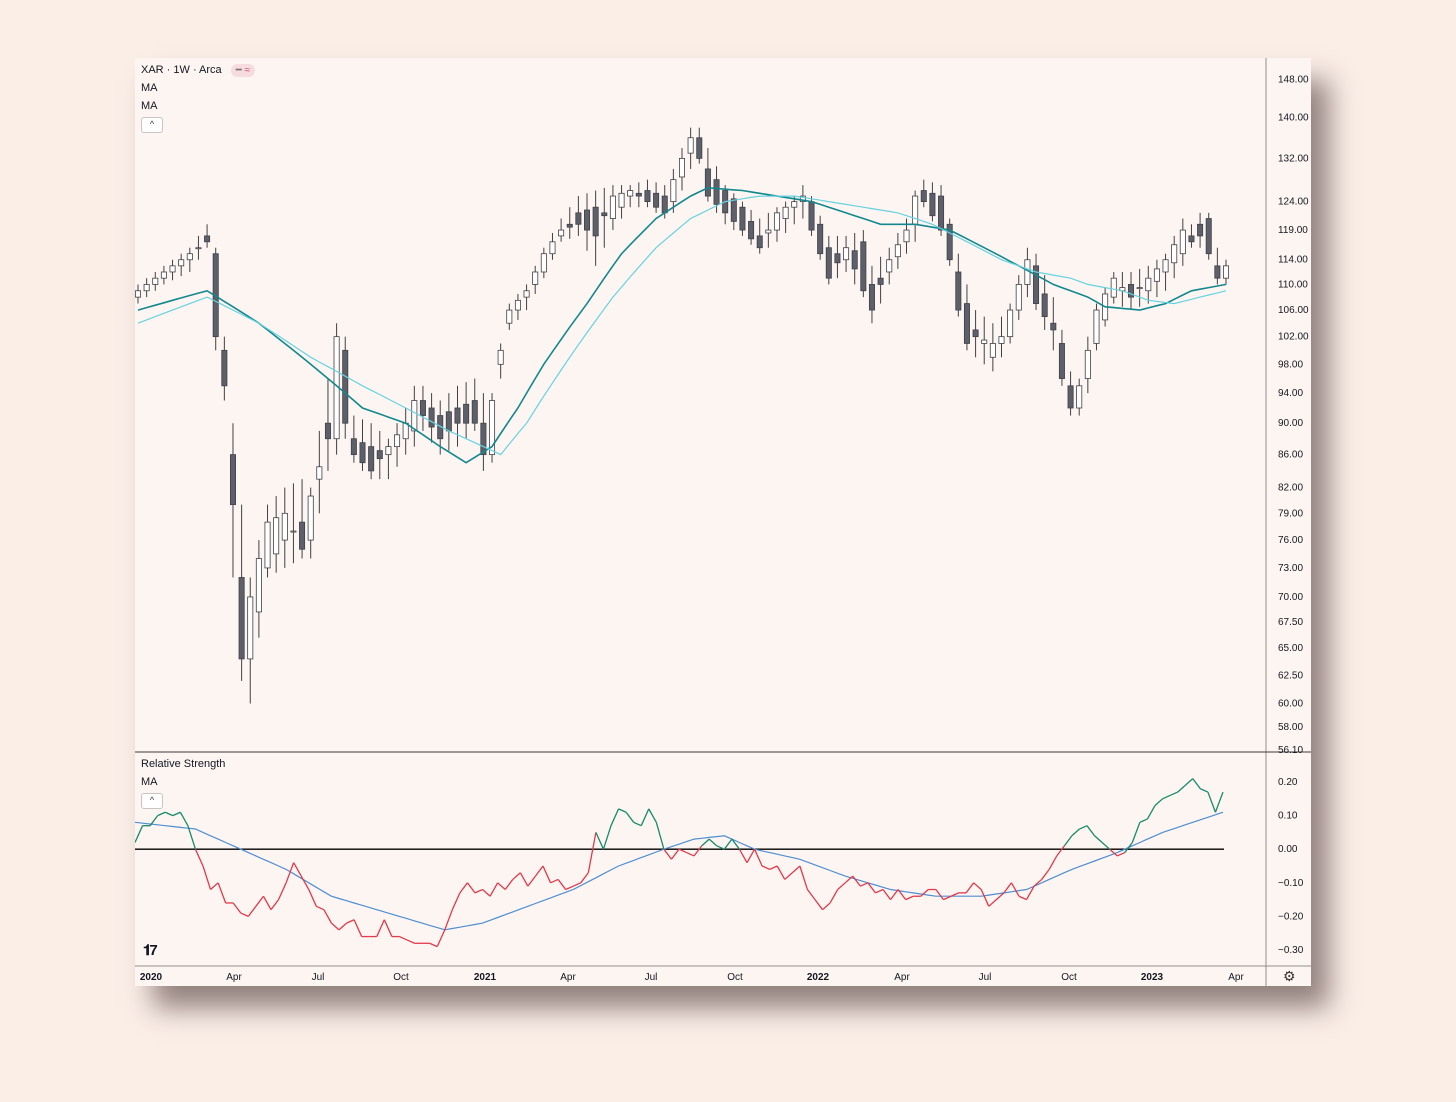 Image resolution: width=1456 pixels, height=1102 pixels. Describe the element at coordinates (149, 782) in the screenshot. I see `indicator-ma-legend: MA` at that location.